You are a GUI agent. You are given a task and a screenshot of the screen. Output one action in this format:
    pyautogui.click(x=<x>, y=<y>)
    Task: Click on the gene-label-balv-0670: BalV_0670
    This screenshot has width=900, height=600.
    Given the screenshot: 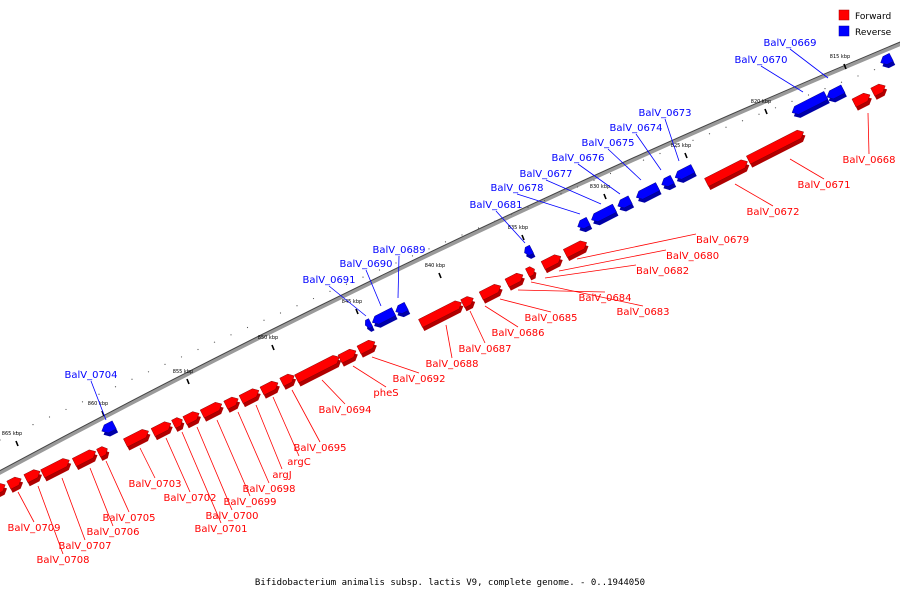 What is the action you would take?
    pyautogui.click(x=760, y=60)
    